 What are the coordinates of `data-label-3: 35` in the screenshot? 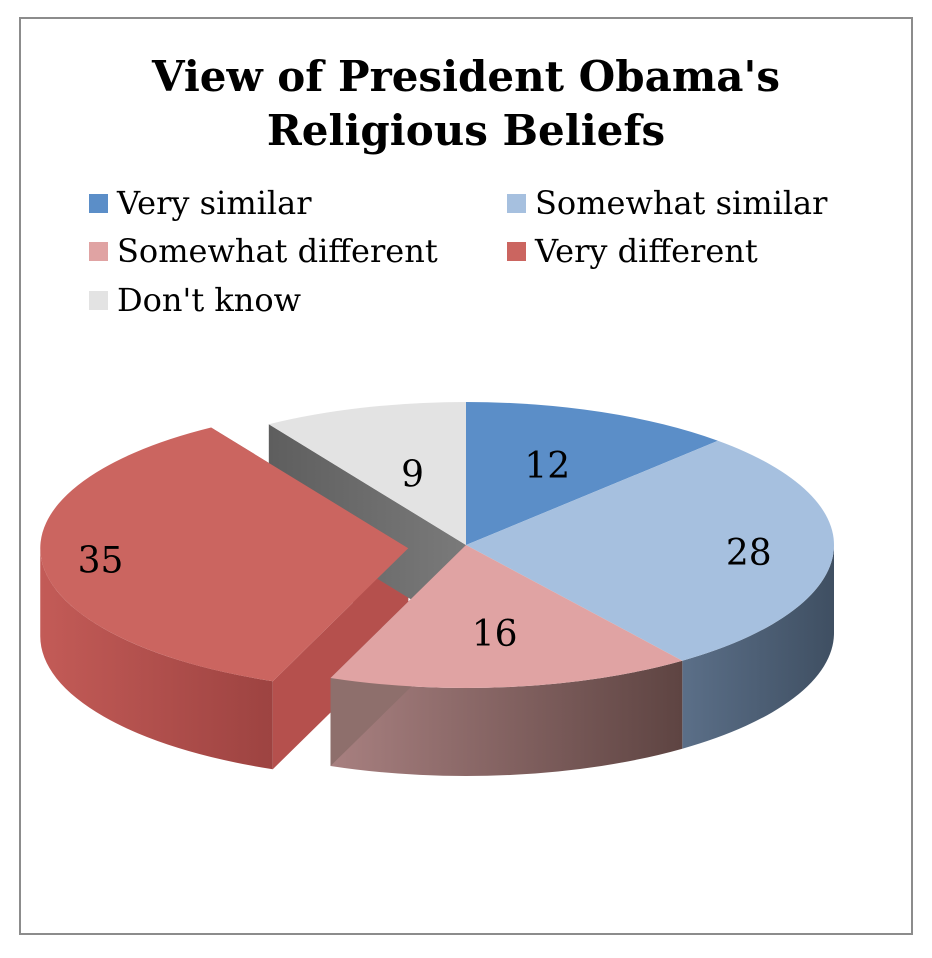 It's located at (101, 561).